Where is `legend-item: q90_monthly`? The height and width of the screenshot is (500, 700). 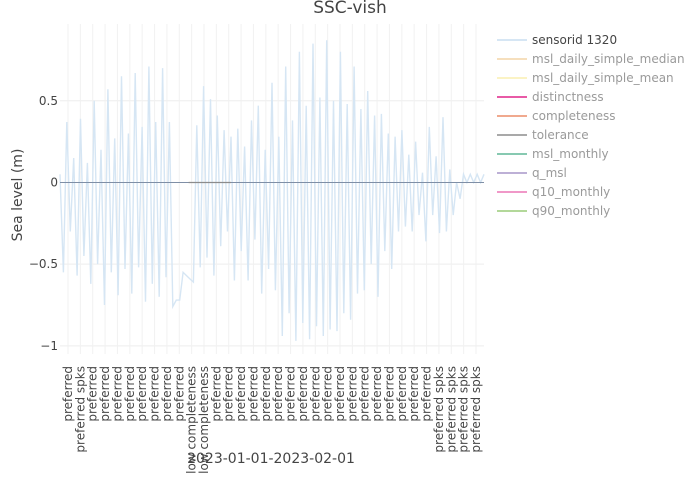
legend-item: q90_monthly is located at coordinates (553, 211).